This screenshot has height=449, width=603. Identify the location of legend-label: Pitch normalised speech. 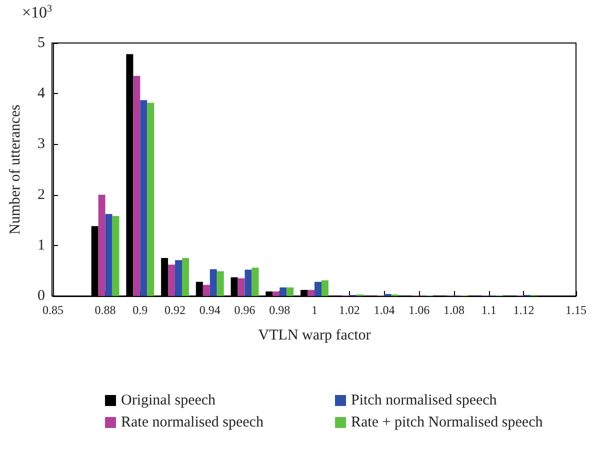
(424, 400).